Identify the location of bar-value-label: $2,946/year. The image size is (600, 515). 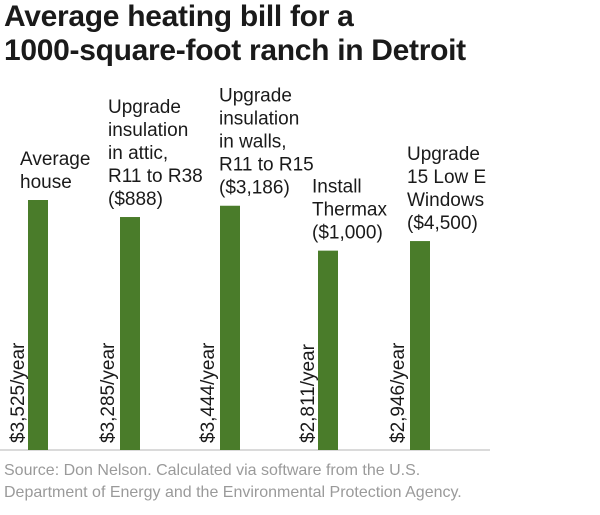
(398, 392).